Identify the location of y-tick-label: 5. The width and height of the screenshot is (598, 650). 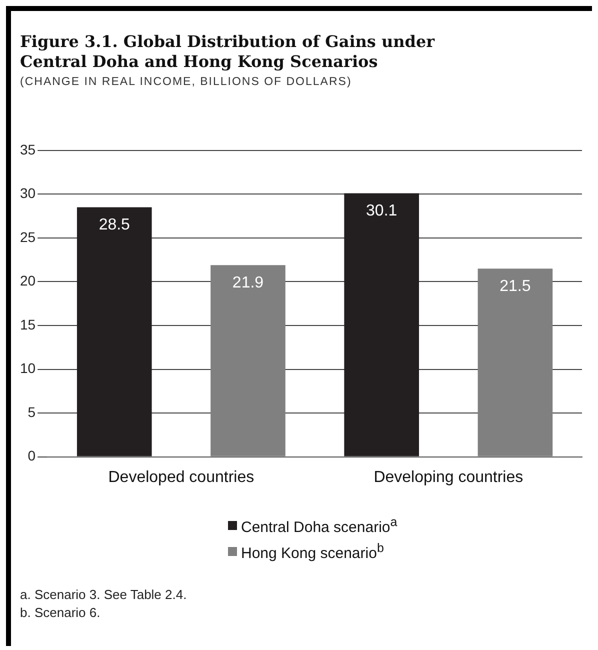
(32, 412).